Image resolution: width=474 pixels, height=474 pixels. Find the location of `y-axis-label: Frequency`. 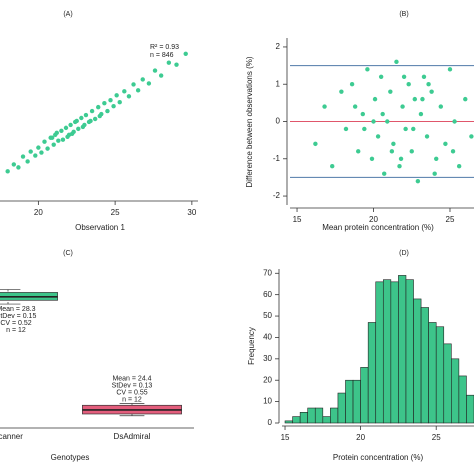

y-axis-label: Frequency is located at coordinates (251, 346).